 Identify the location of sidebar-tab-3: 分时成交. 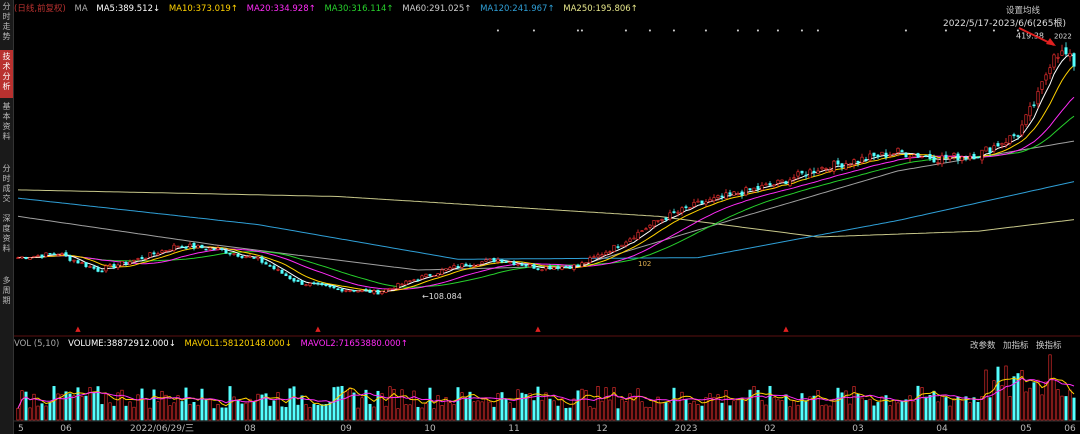
(6, 183).